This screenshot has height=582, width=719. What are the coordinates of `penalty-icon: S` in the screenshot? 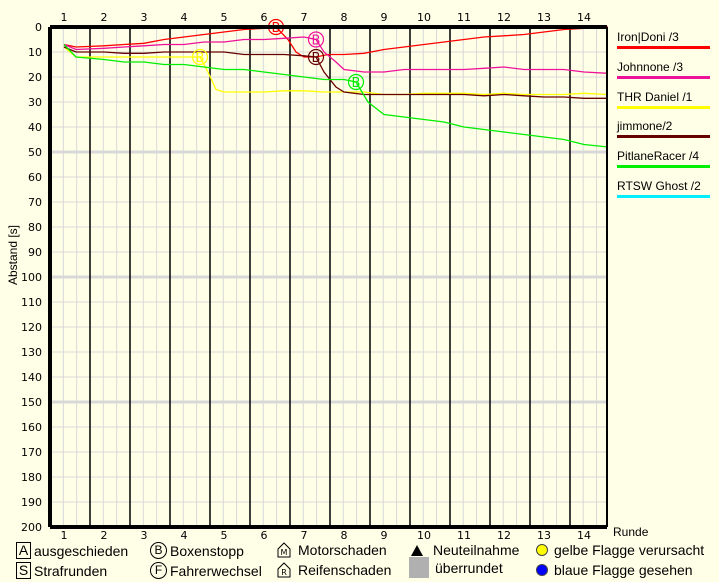 It's located at (23, 570).